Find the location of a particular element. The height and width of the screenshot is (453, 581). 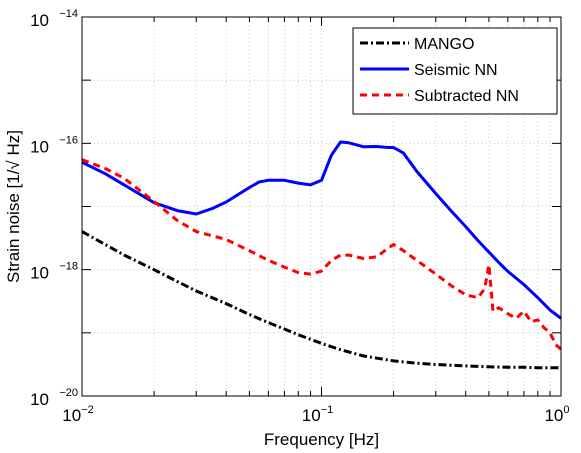

x-tick-label: 10⁻¹ is located at coordinates (317, 414).